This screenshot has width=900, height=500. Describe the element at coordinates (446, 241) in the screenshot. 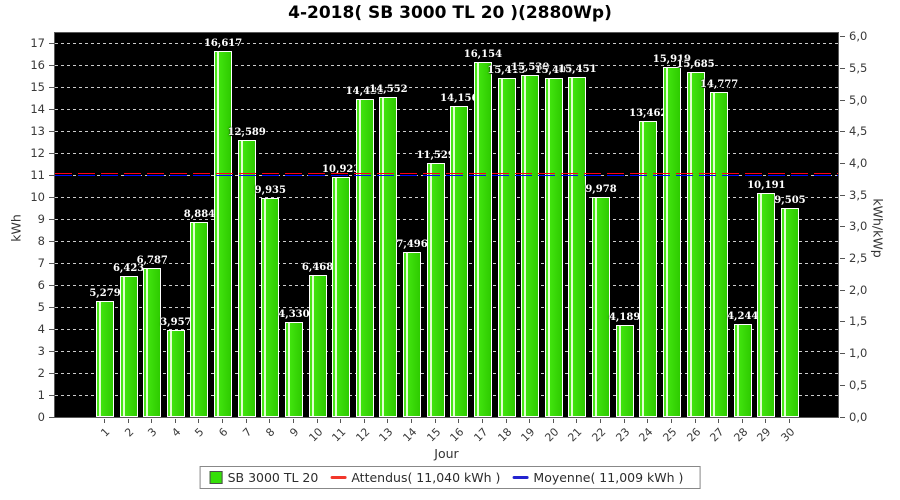

I see `gridline-8-kwh` at that location.